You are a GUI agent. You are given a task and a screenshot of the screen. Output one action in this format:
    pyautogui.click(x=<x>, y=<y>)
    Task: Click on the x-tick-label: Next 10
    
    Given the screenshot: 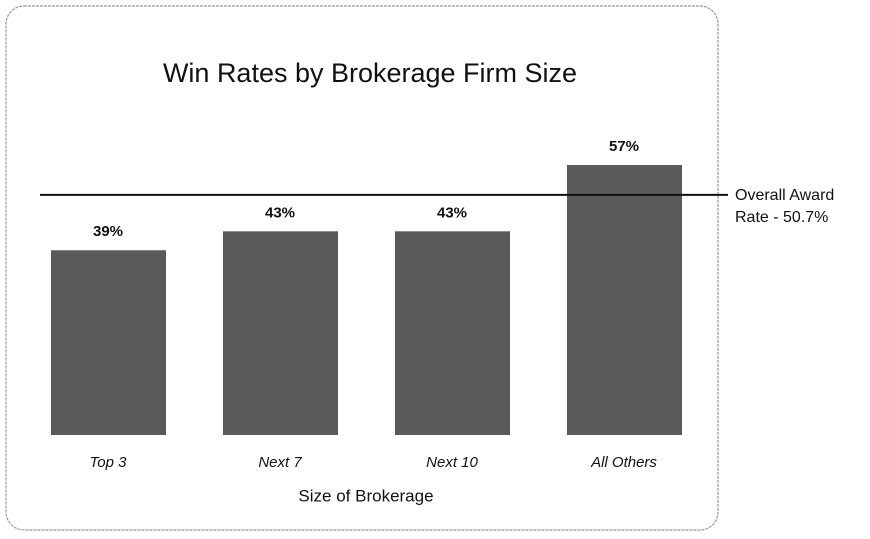 What is the action you would take?
    pyautogui.click(x=452, y=462)
    